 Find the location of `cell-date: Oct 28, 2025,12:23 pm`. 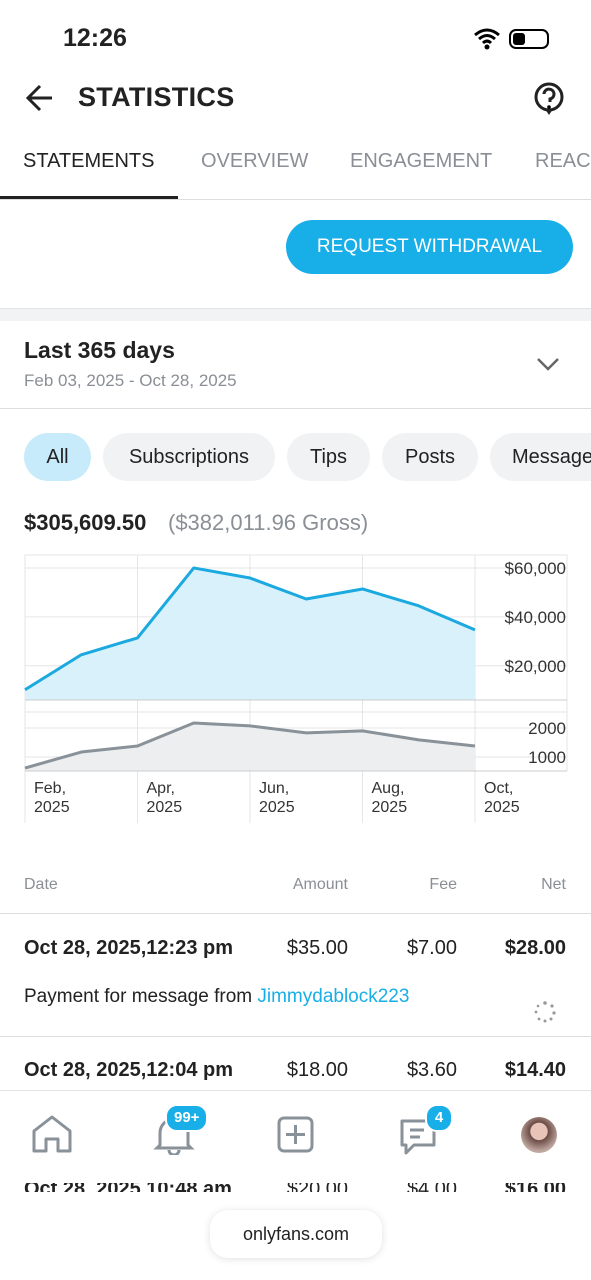

cell-date: Oct 28, 2025,12:23 pm is located at coordinates (129, 948).